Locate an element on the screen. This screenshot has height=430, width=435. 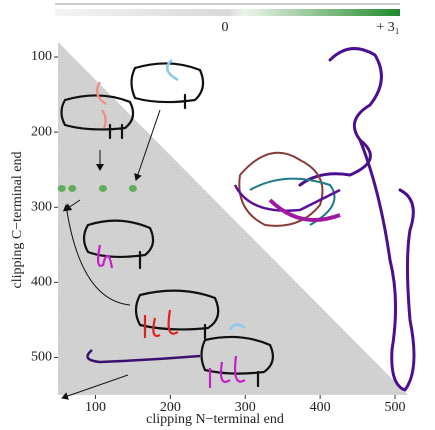
y-tick-label: 500 is located at coordinates (41, 357).